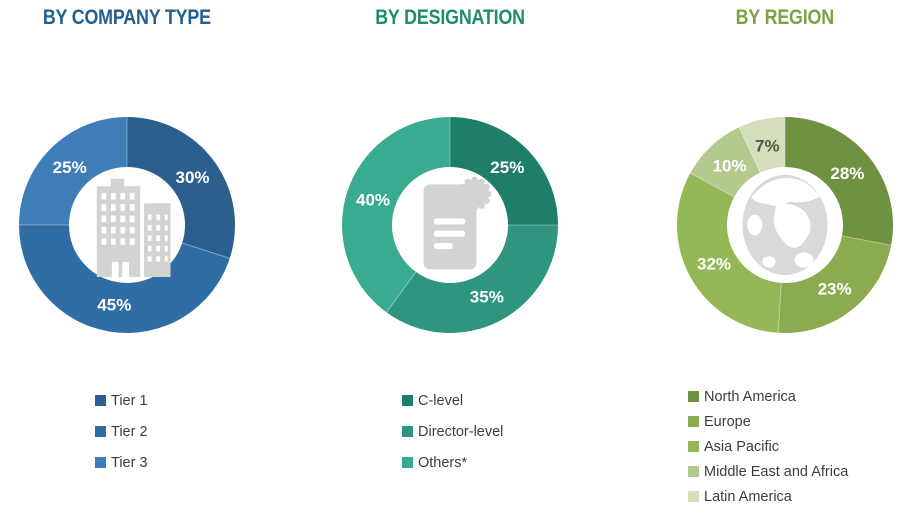 Image resolution: width=900 pixels, height=513 pixels. Describe the element at coordinates (741, 446) in the screenshot. I see `legend-label: Asia Pacific` at that location.